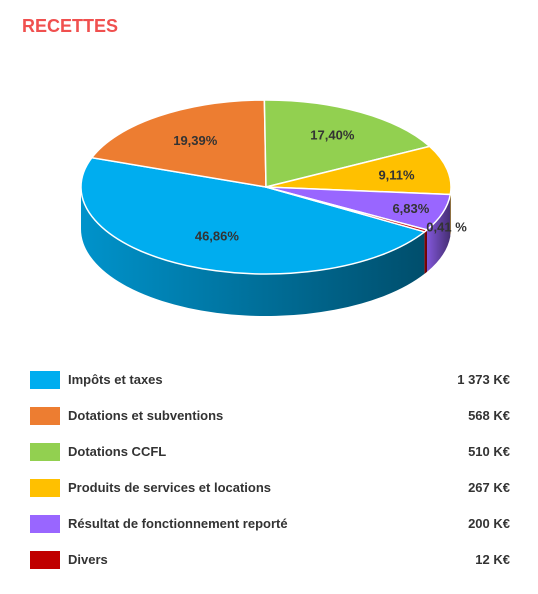 This screenshot has width=538, height=594. Describe the element at coordinates (270, 416) in the screenshot. I see `legend-item: Dotations et subventions 568 K€` at that location.